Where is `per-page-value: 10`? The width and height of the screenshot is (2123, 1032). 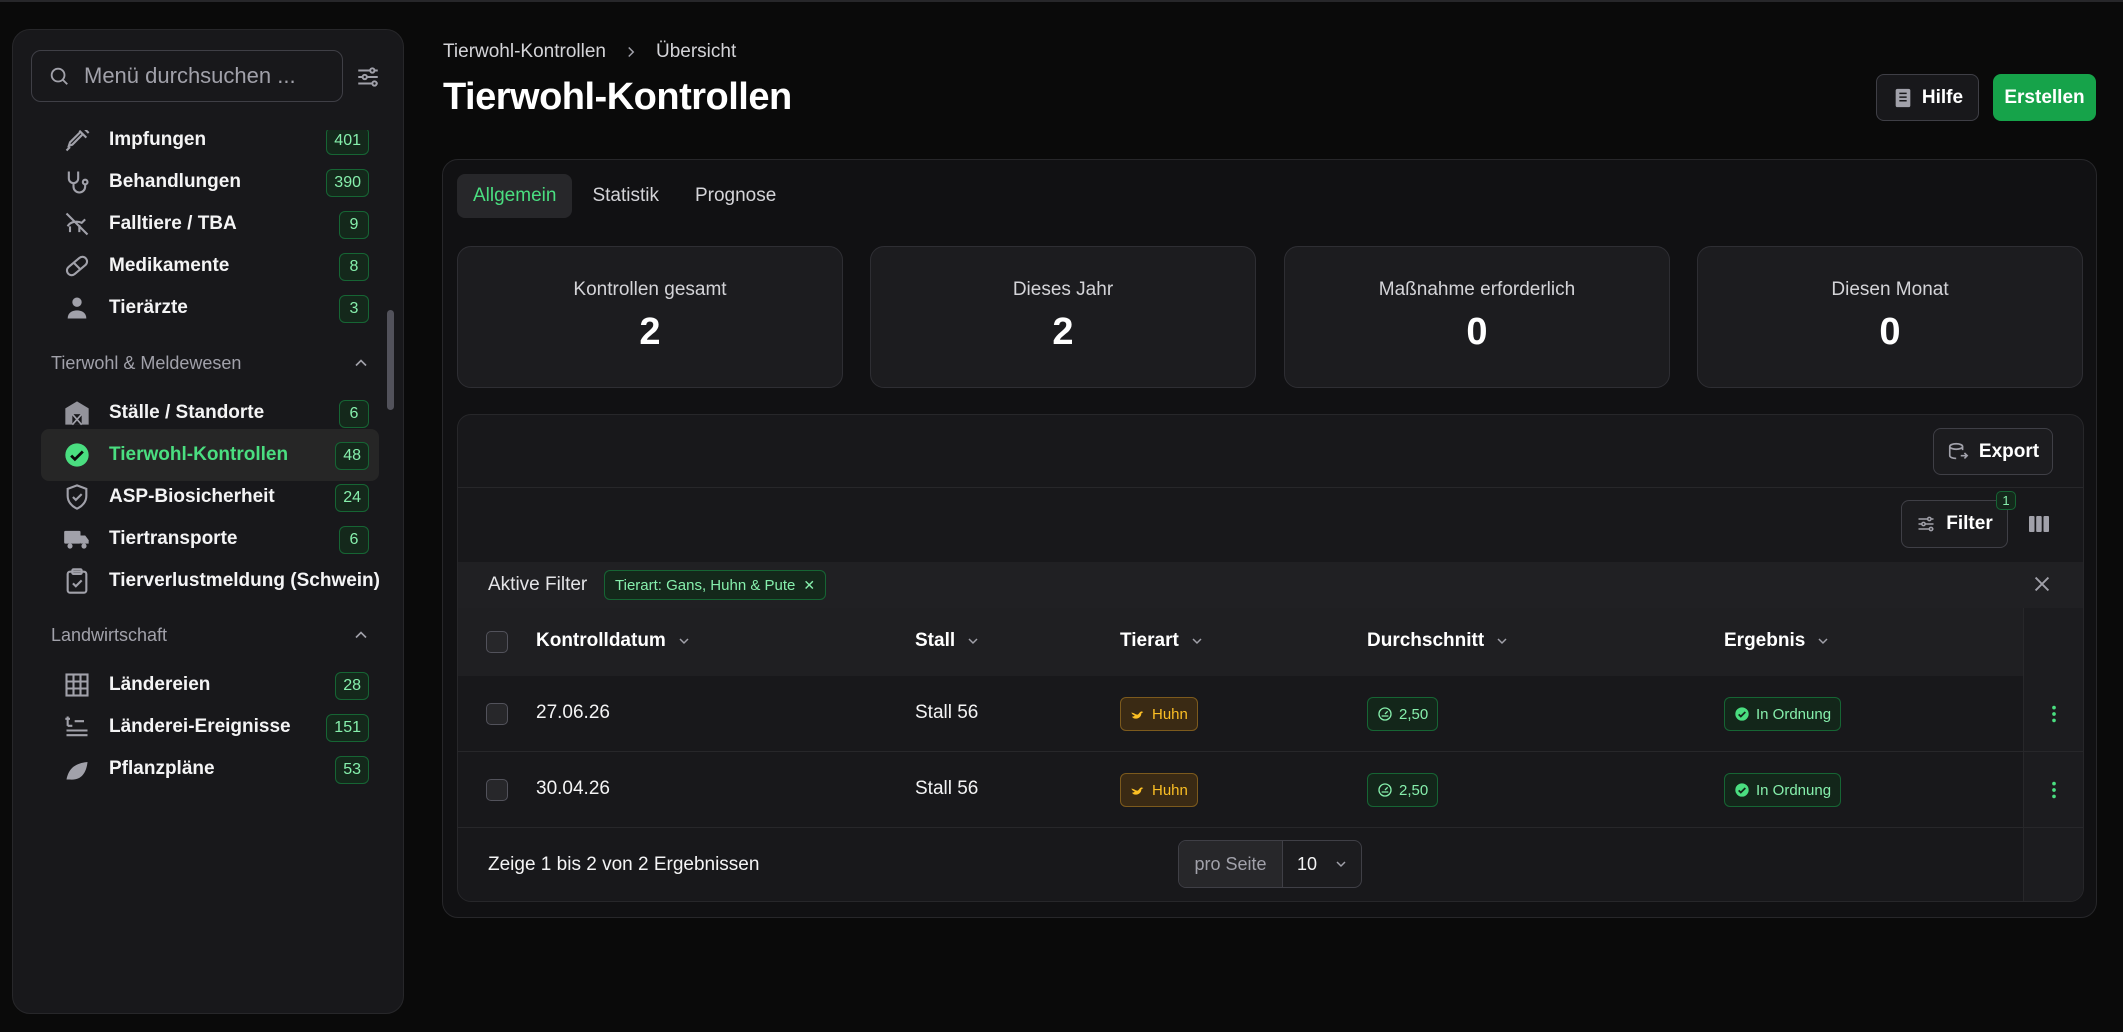 per-page-value: 10 is located at coordinates (1322, 864).